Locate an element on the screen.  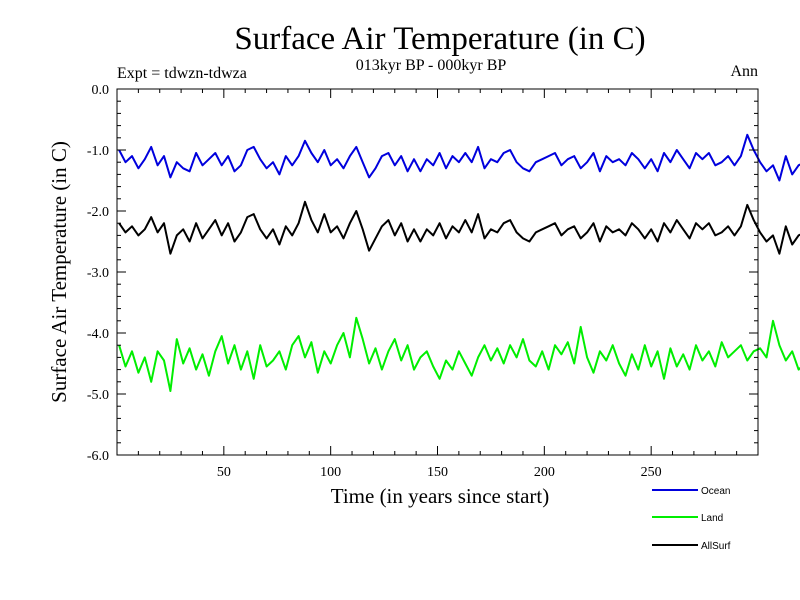
y-axis-label: Surface Air Temperature (in C) is located at coordinates (59, 272).